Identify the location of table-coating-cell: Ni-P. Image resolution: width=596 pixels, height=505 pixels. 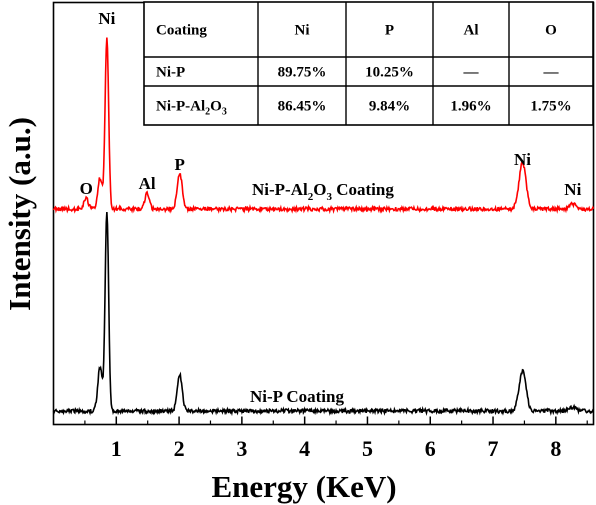
(170, 73).